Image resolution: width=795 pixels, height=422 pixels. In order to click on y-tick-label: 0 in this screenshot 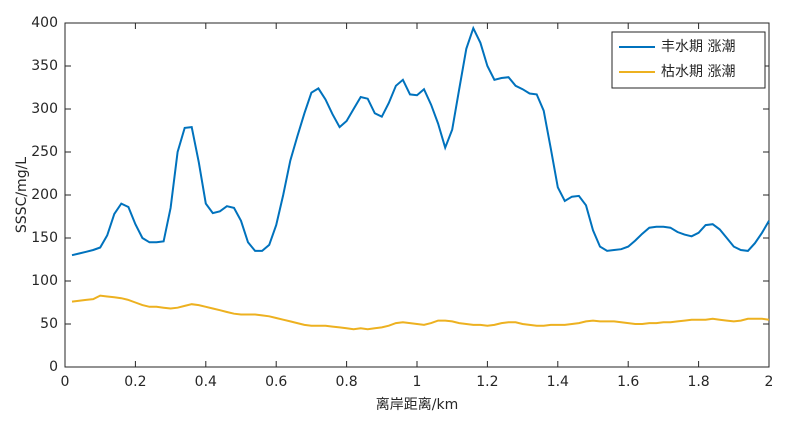, I will do `click(53, 367)`.